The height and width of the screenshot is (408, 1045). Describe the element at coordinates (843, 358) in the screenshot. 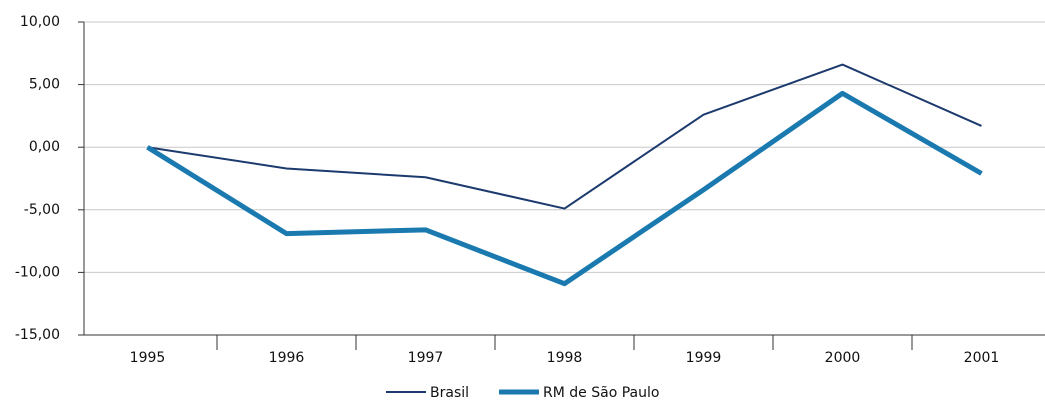

I see `x-tick-label: 2000` at that location.